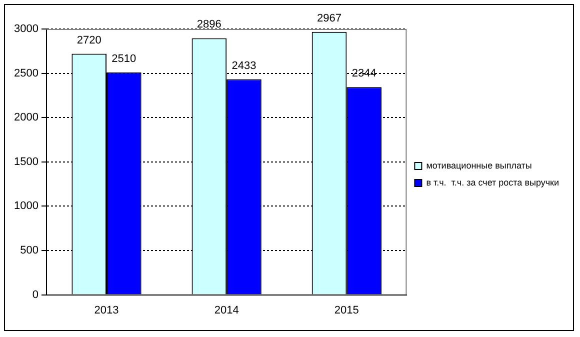 The width and height of the screenshot is (580, 337). What do you see at coordinates (106, 310) in the screenshot?
I see `x-tick-label: 2013` at bounding box center [106, 310].